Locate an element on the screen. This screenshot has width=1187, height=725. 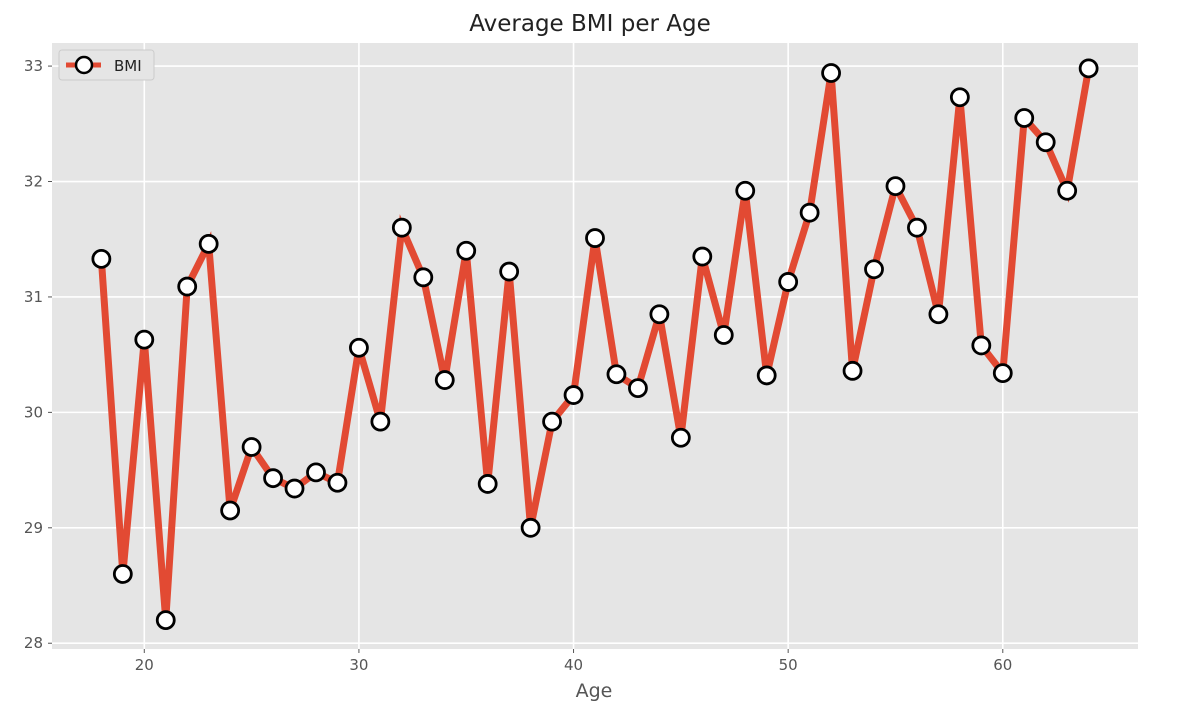
x-tick-label: 40 is located at coordinates (573, 665).